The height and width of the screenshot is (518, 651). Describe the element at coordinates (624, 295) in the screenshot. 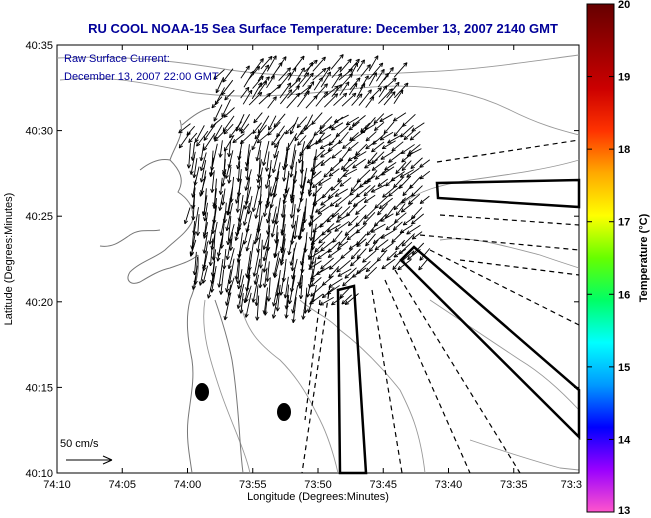

I see `colorbar-tick-label: 16` at that location.